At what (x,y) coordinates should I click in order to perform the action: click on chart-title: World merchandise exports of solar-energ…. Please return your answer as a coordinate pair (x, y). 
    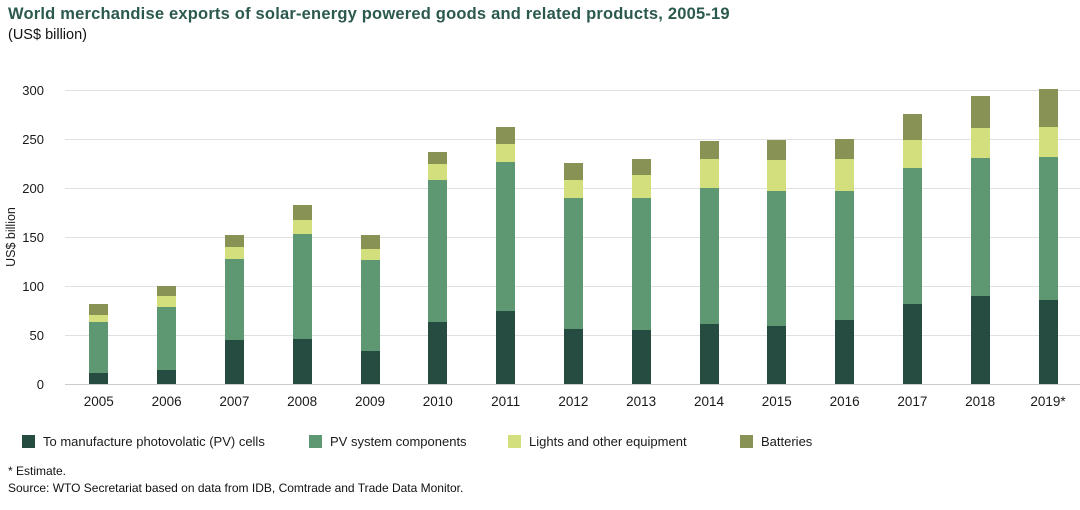
    Looking at the image, I should click on (369, 14).